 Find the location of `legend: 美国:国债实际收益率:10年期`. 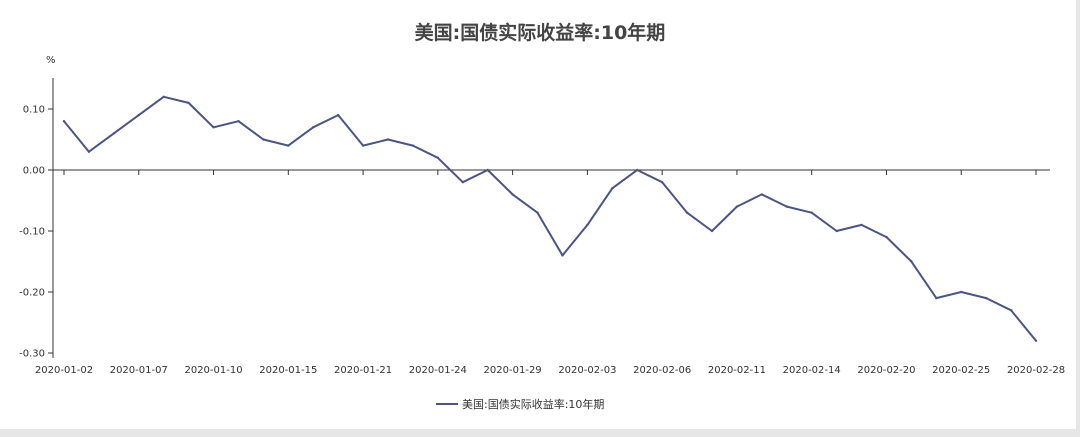

legend: 美国:国债实际收益率:10年期 is located at coordinates (520, 404).